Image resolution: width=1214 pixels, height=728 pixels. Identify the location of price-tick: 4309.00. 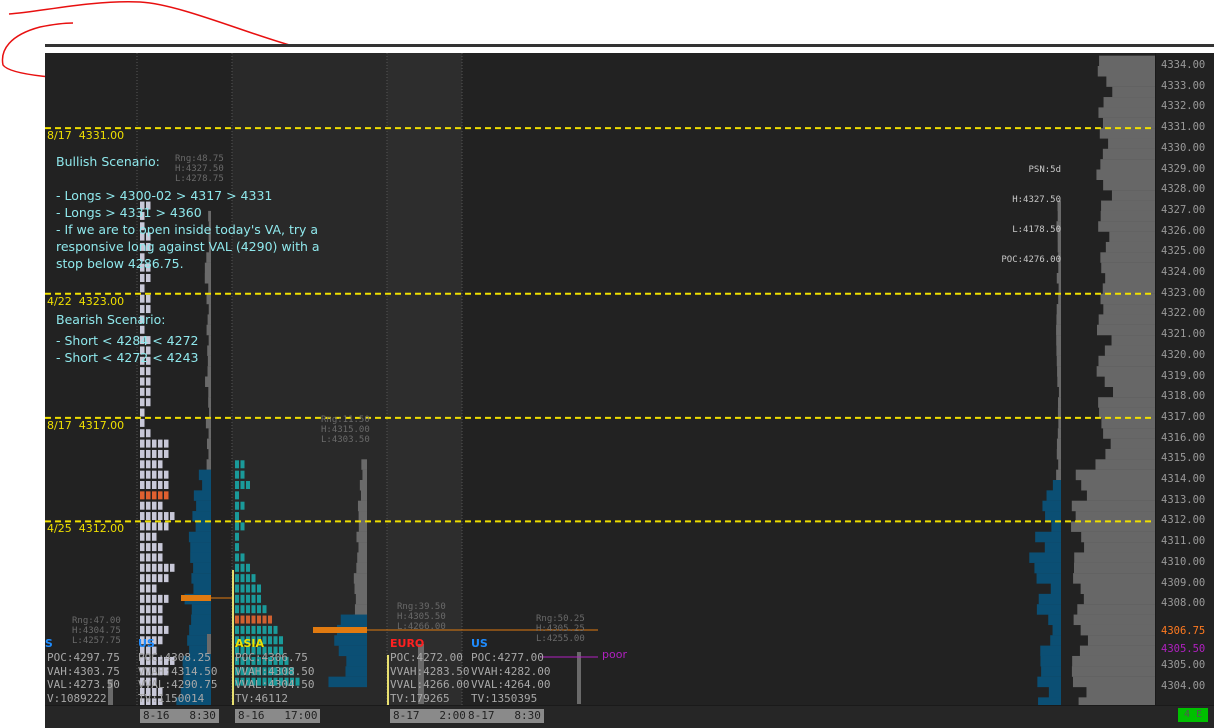
(1183, 582).